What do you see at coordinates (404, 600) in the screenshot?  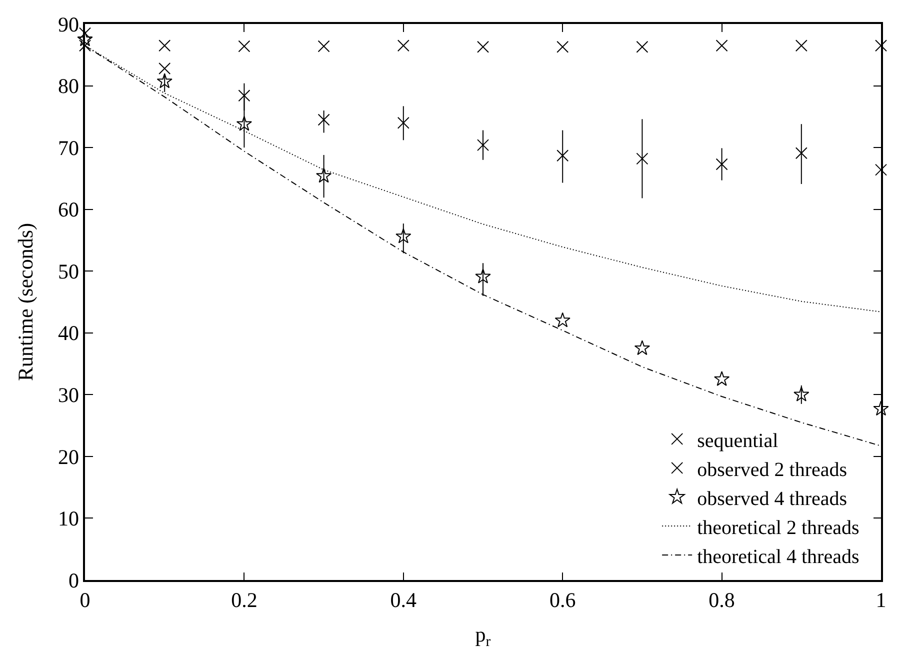 I see `x-tick-label: 0.4` at bounding box center [404, 600].